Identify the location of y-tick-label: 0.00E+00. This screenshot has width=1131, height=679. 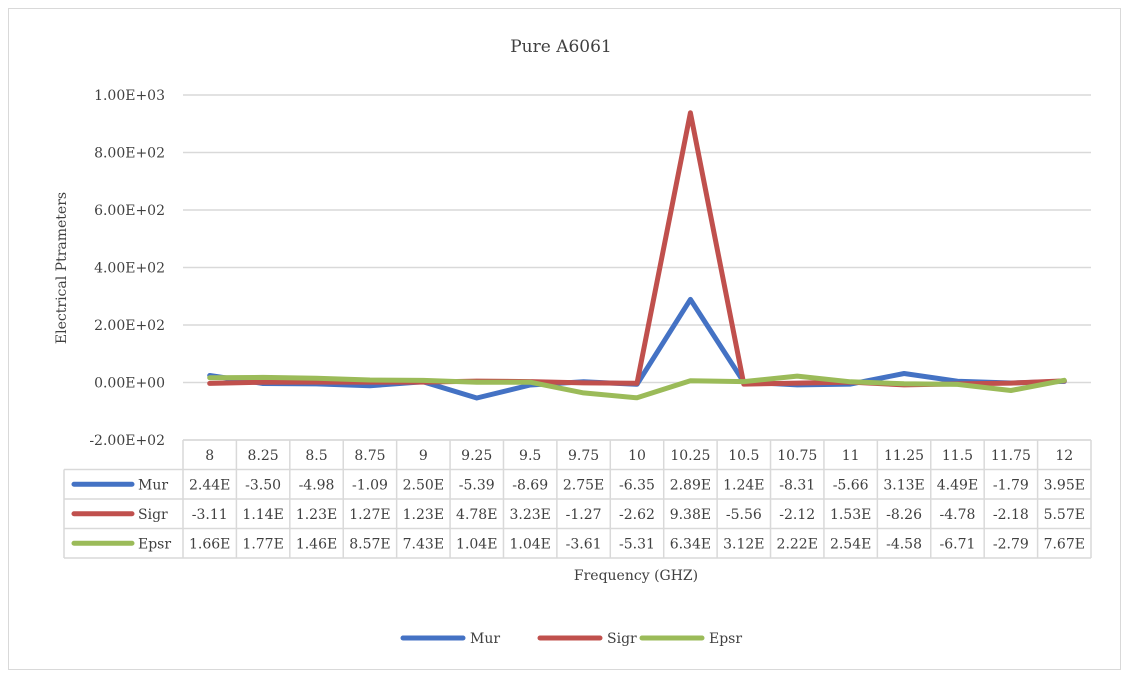
(129, 384).